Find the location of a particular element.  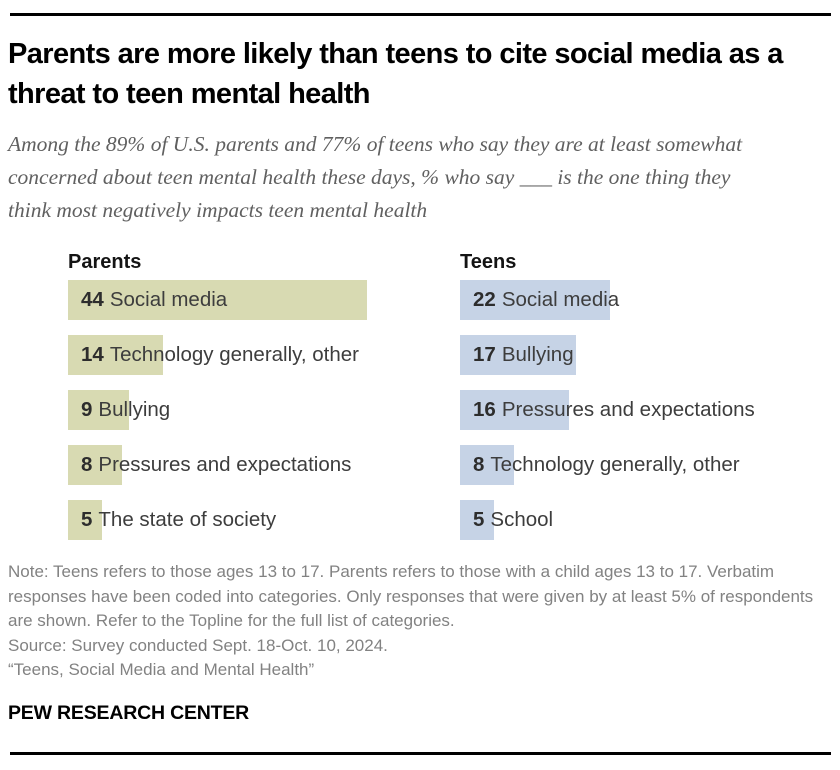

bar-label: 8 Technology generally, other is located at coordinates (606, 465).